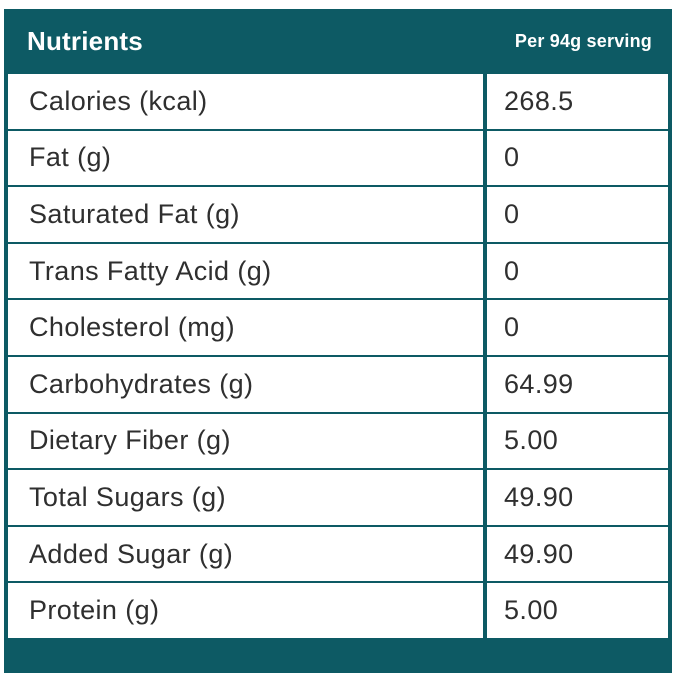 This screenshot has width=679, height=680. I want to click on table-row: Fat (g) 0, so click(338, 159).